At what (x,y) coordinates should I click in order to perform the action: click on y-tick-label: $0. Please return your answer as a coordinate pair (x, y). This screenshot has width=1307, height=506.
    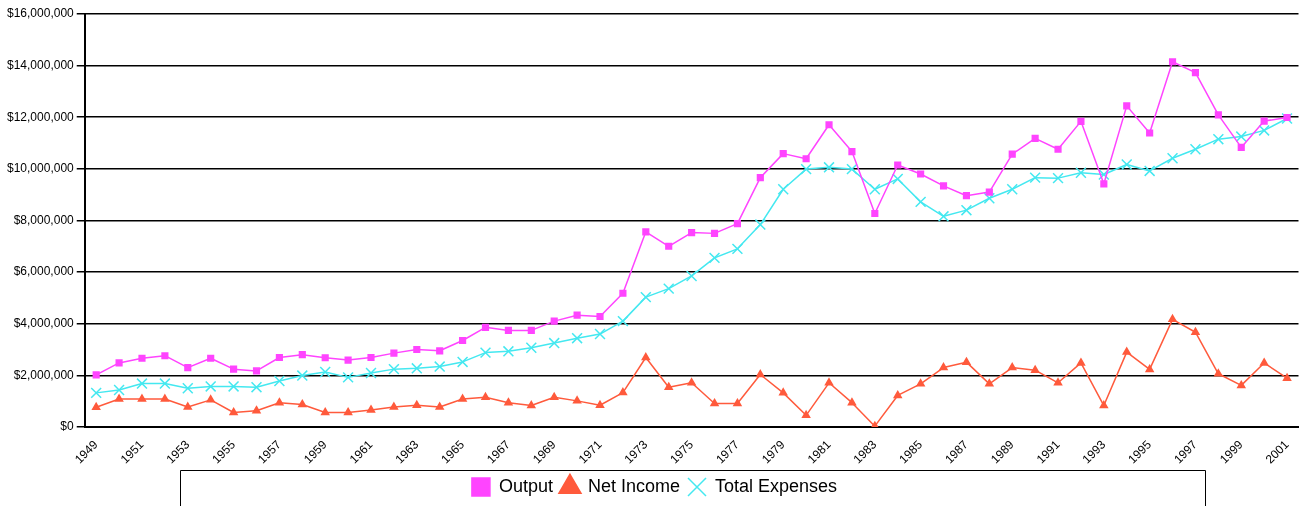
    Looking at the image, I should click on (67, 426).